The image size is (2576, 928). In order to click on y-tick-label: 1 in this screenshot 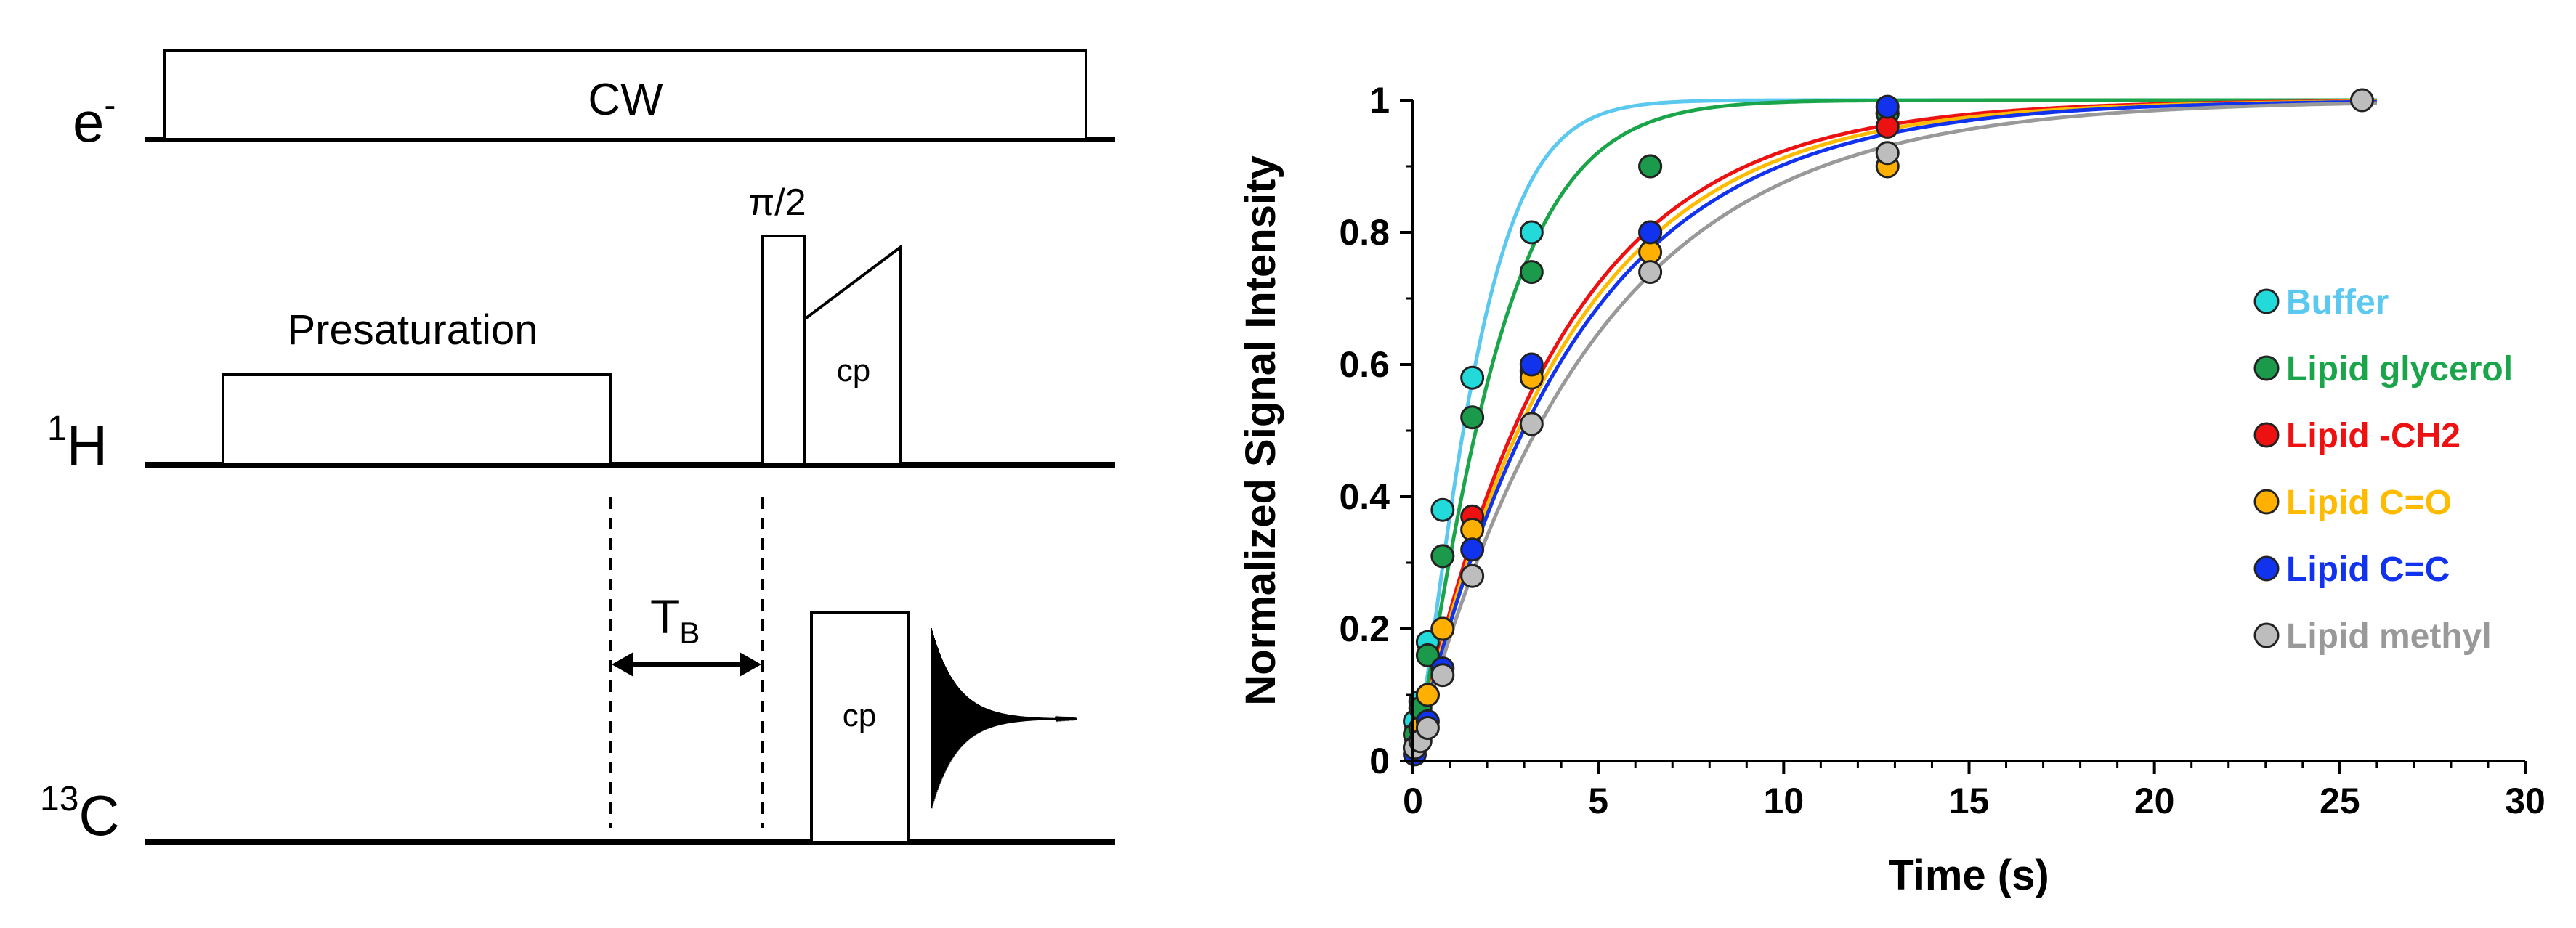, I will do `click(1379, 101)`.